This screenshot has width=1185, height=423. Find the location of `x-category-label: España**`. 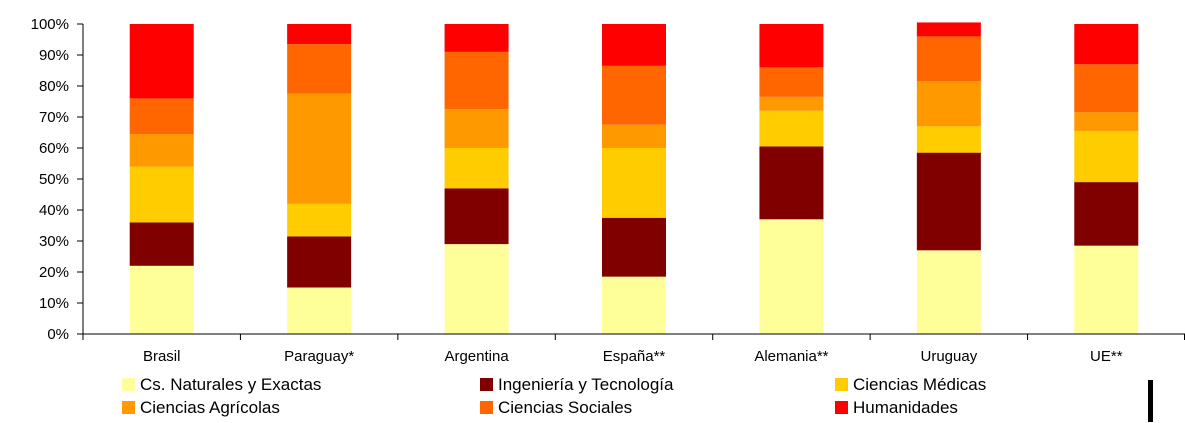

x-category-label: España** is located at coordinates (634, 356).